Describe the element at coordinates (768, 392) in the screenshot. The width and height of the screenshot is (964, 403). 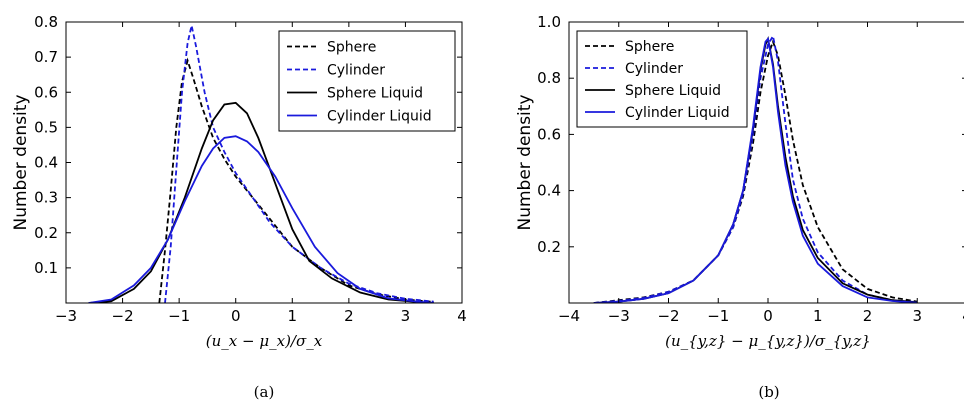
I see `panel-caption: (b)` at that location.